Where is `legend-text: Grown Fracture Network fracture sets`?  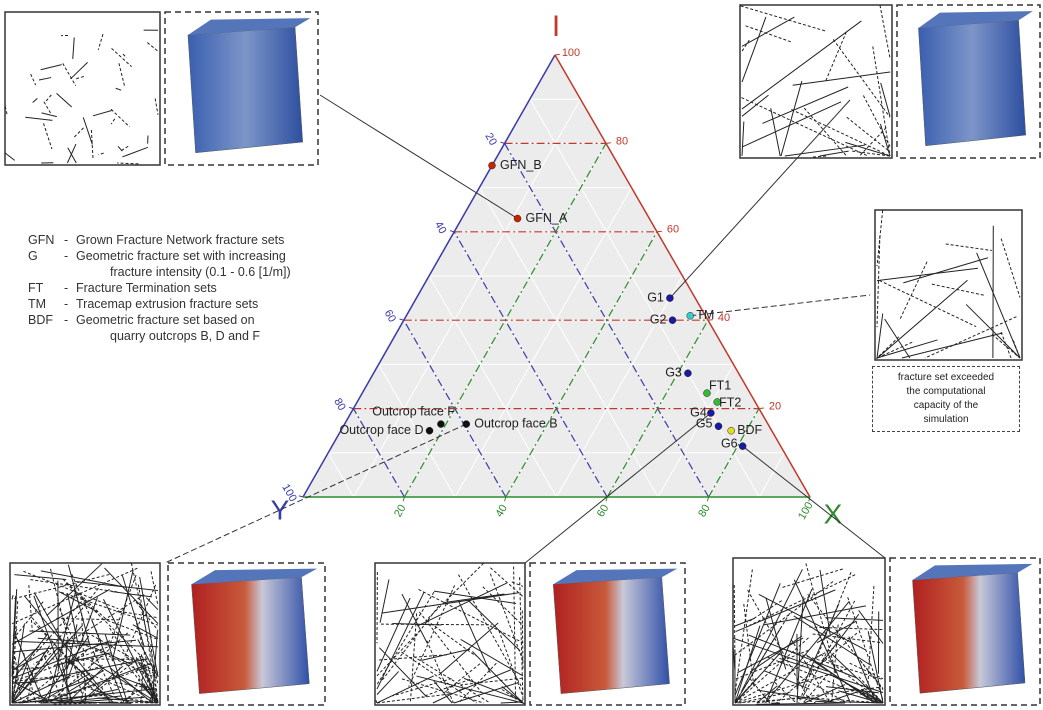
legend-text: Grown Fracture Network fracture sets is located at coordinates (180, 240).